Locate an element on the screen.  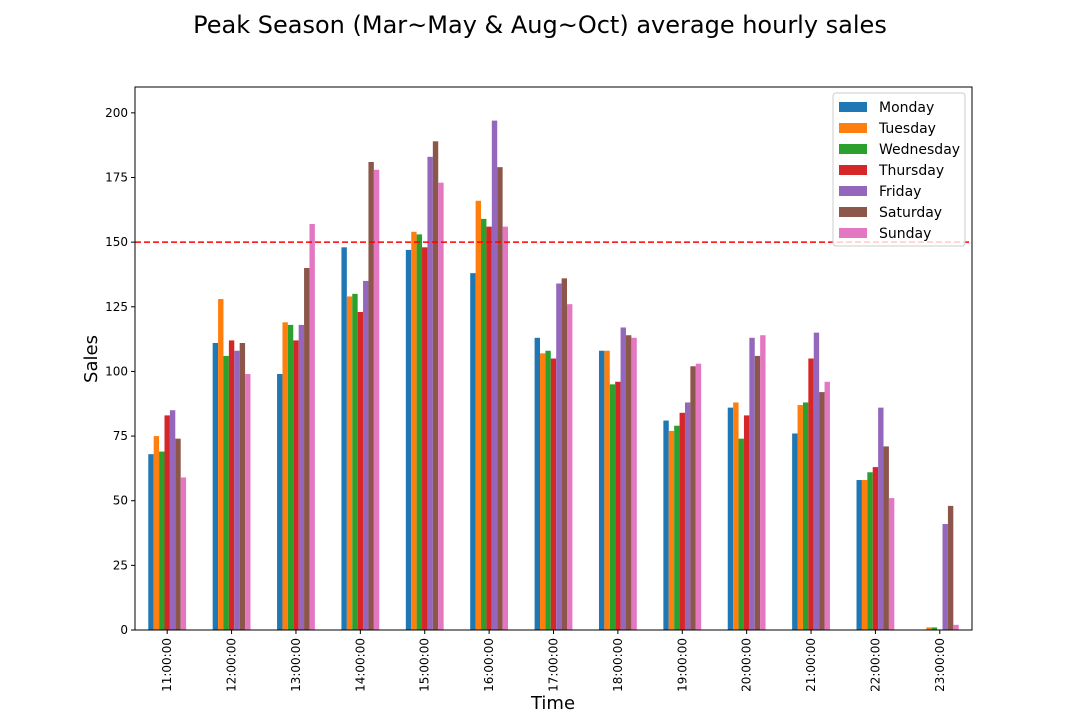
y-axis-label: Sales is located at coordinates (91, 359).